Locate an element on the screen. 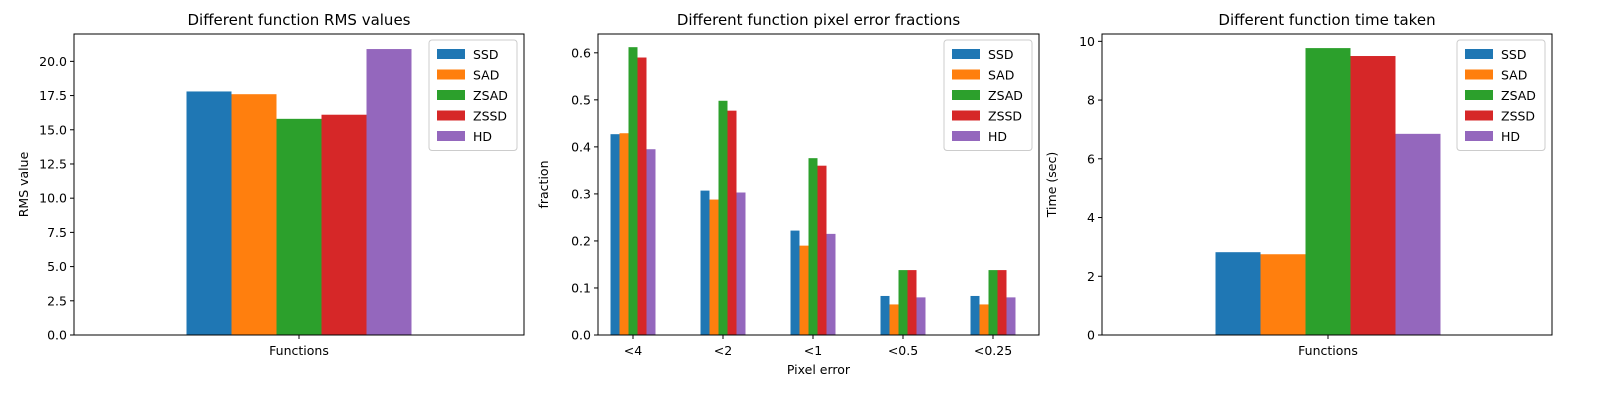 The height and width of the screenshot is (400, 1600). x-tick-label: <1 is located at coordinates (813, 350).